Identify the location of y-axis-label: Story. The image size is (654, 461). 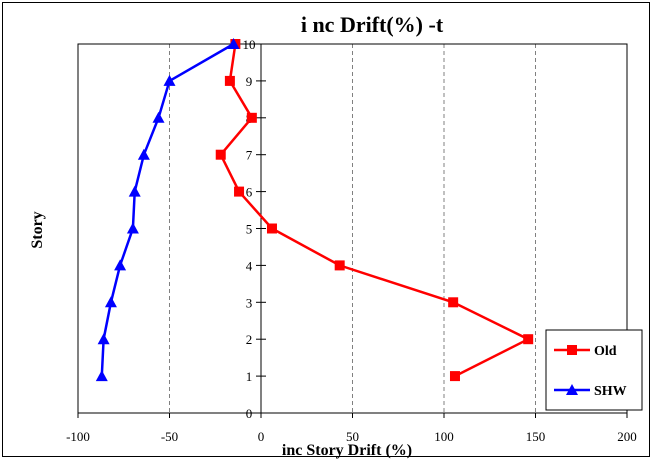
(37, 229).